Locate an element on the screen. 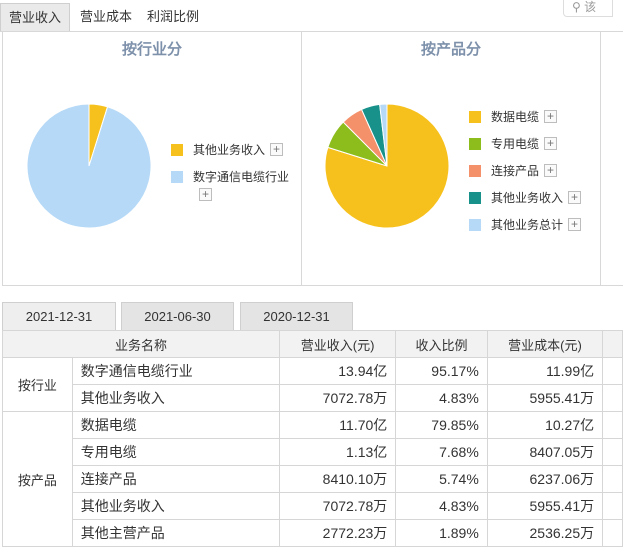 This screenshot has width=623, height=557. table-row: 其他主营产品 2772.23万 1.89% 2536.25万 is located at coordinates (313, 533).